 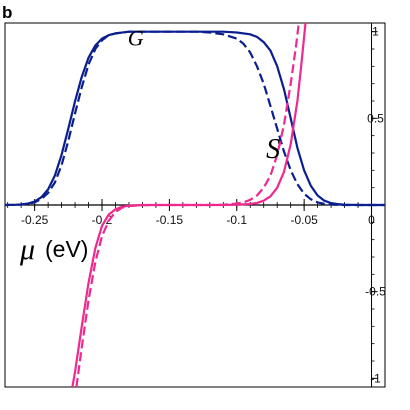 What do you see at coordinates (273, 149) in the screenshot?
I see `curve-label-s: S` at bounding box center [273, 149].